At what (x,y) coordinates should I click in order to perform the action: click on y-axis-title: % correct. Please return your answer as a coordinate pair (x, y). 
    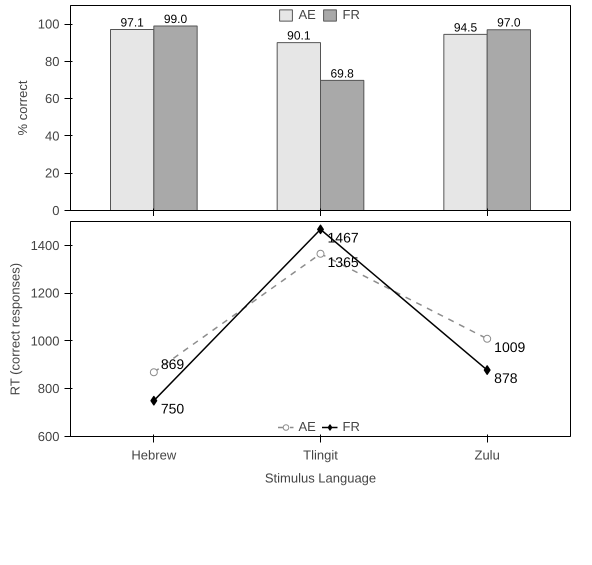
    Looking at the image, I should click on (22, 108).